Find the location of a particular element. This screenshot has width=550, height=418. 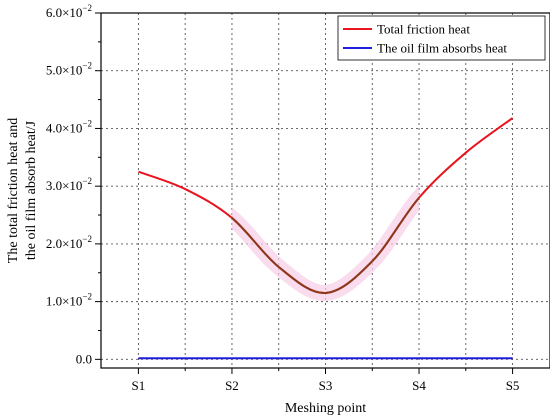

overlap-line-segment is located at coordinates (325, 245).